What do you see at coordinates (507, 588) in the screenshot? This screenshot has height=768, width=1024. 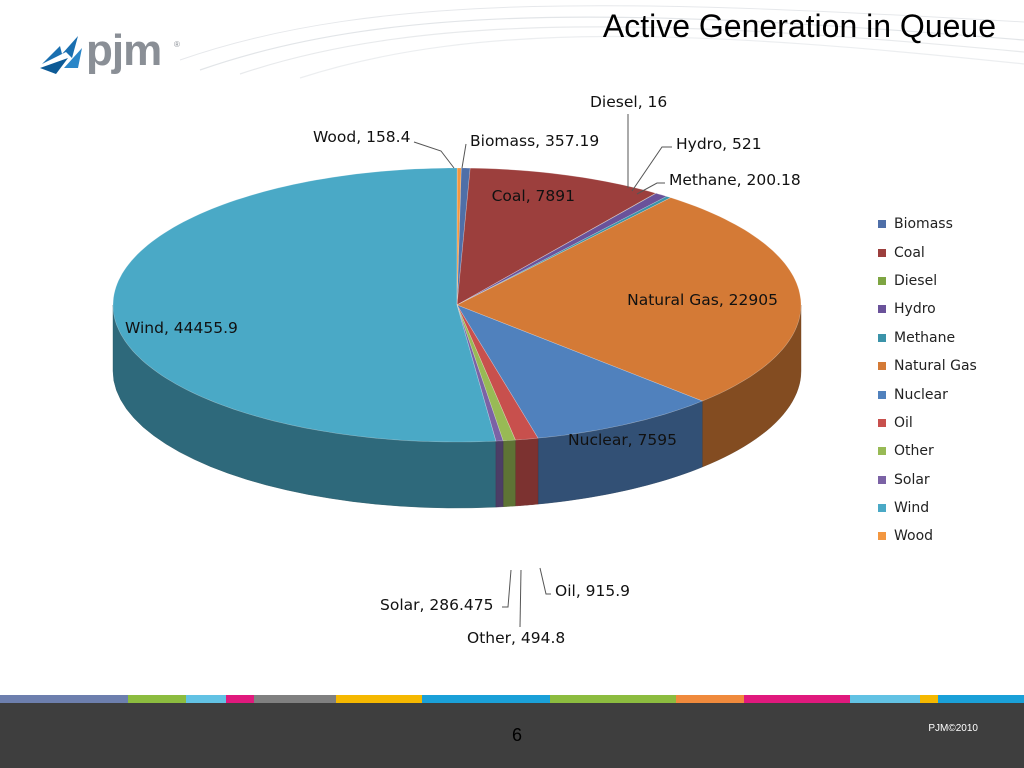 I see `leader-line-solar` at bounding box center [507, 588].